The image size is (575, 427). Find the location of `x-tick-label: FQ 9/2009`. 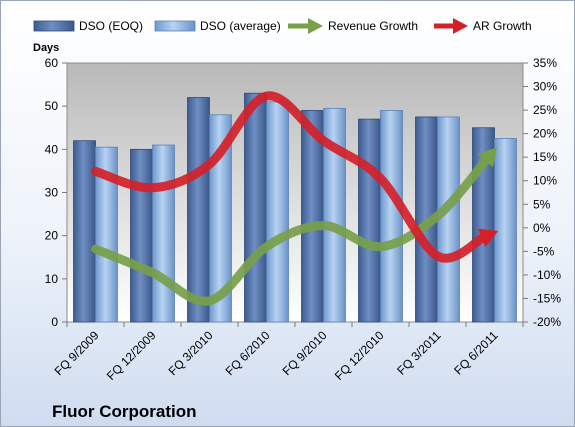

x-tick-label: FQ 9/2009 is located at coordinates (77, 353).